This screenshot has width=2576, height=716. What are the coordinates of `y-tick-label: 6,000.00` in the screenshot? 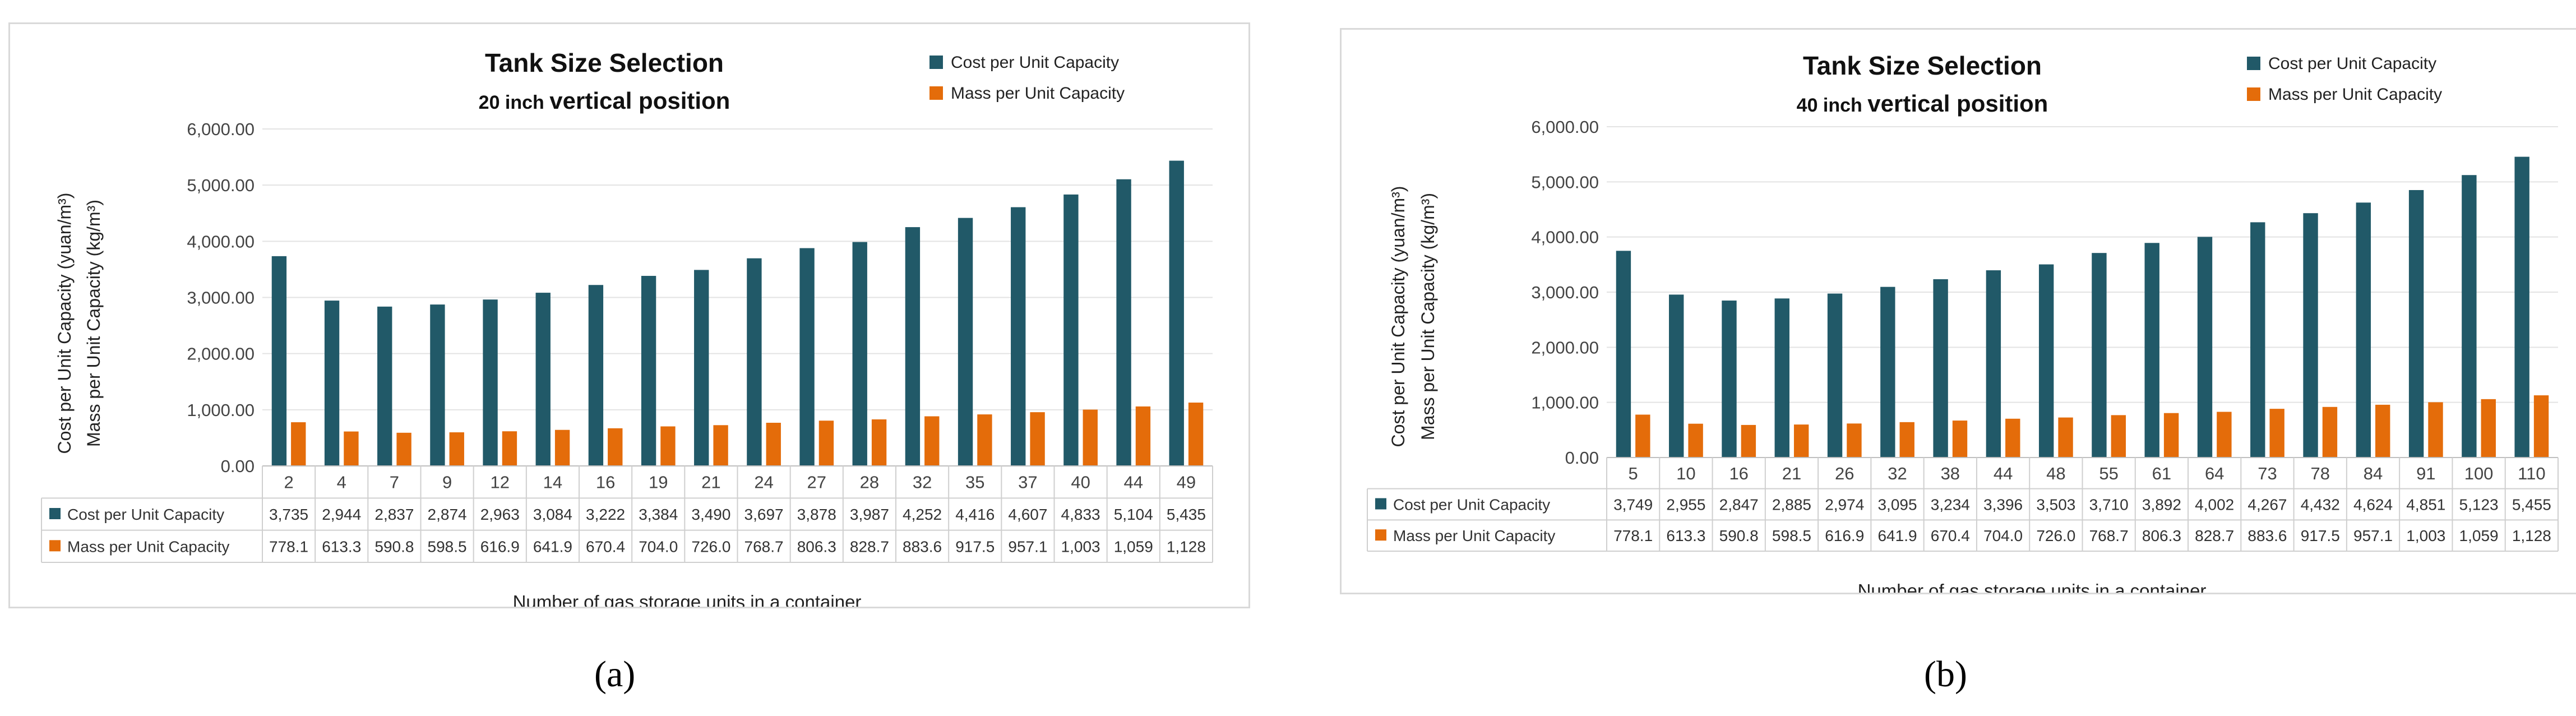 It's located at (1565, 127).